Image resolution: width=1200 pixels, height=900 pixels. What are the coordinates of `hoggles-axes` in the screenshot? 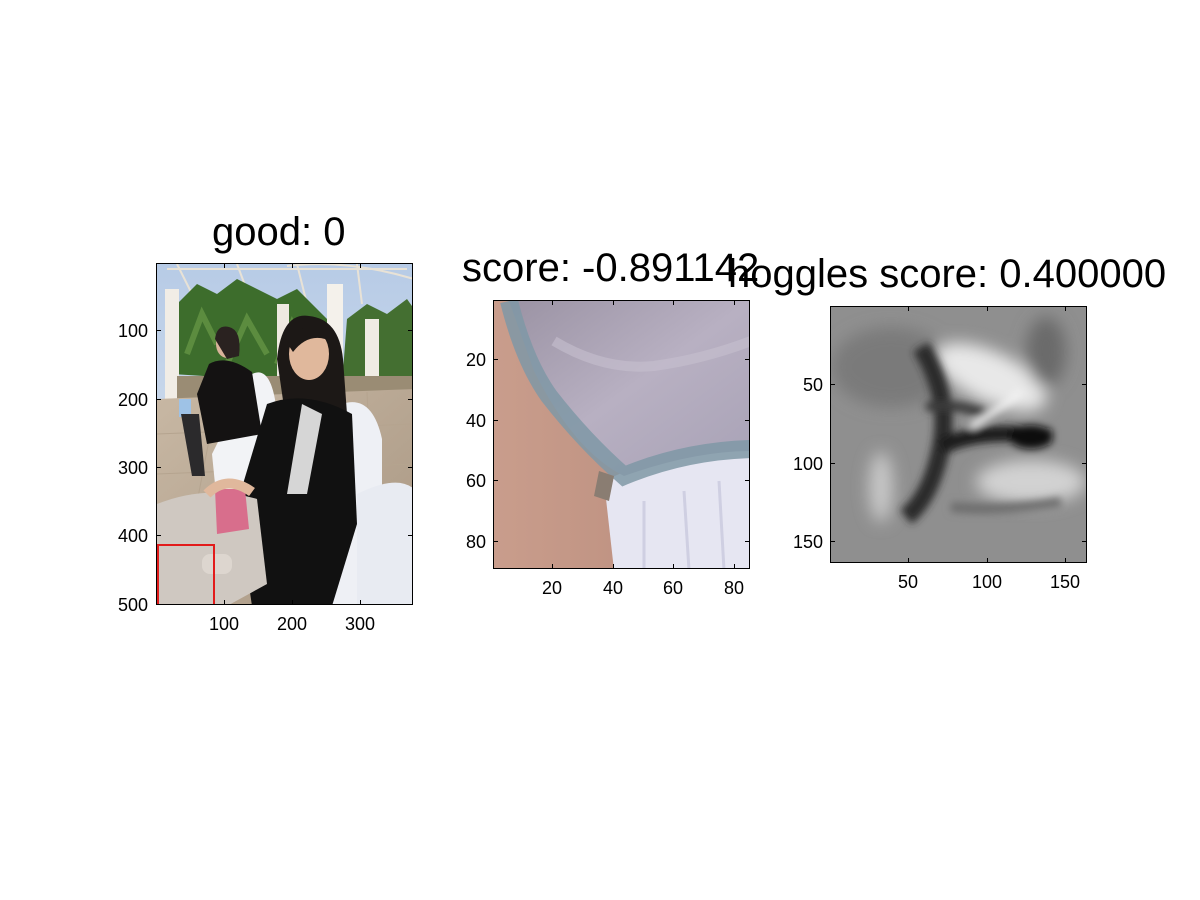 It's located at (958, 434).